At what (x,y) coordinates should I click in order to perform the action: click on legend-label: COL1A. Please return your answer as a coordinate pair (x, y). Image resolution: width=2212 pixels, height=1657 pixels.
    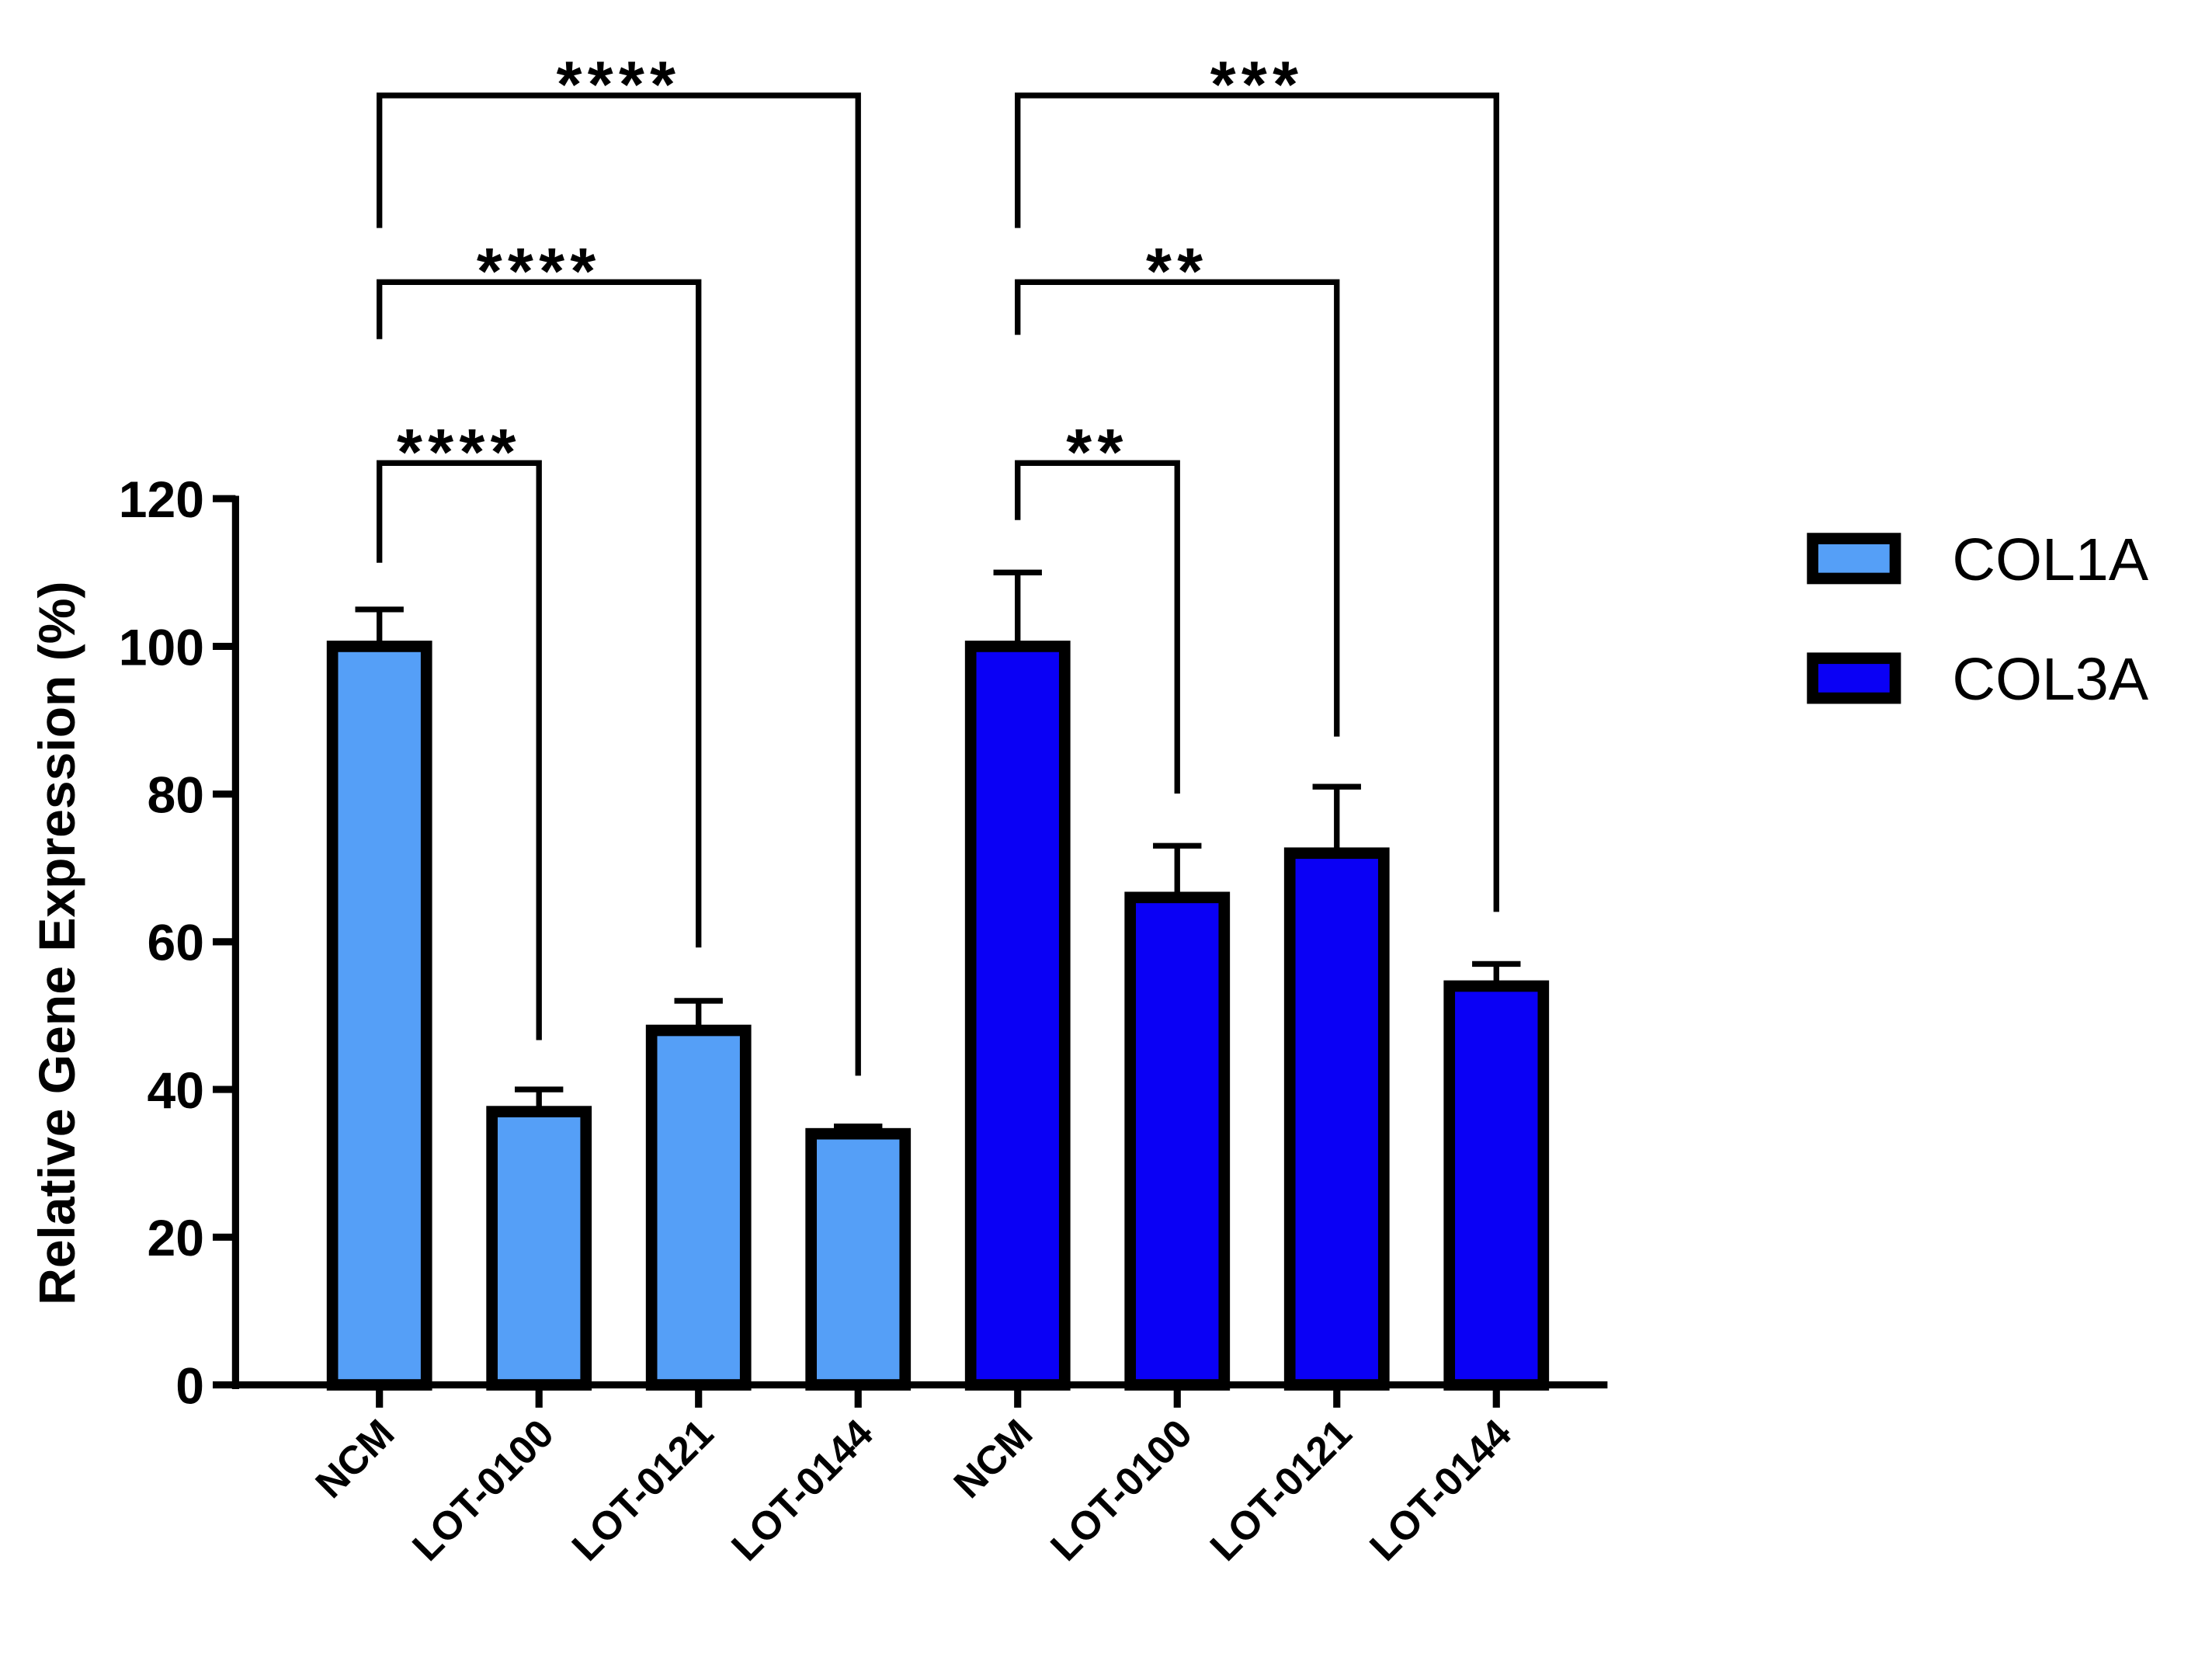
    Looking at the image, I should click on (2050, 560).